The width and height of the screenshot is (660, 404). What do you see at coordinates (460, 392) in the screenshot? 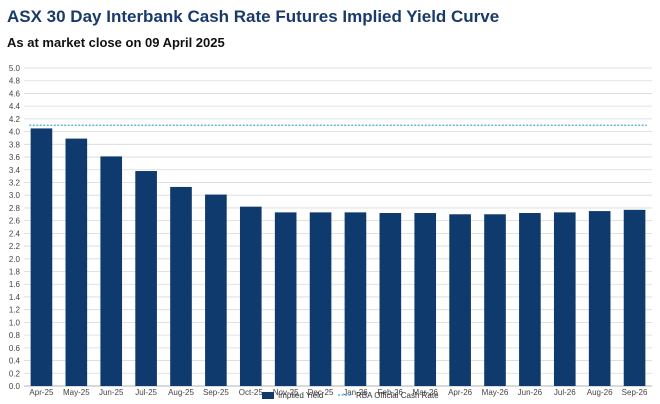
I see `x-tick-label: Apr-26` at bounding box center [460, 392].